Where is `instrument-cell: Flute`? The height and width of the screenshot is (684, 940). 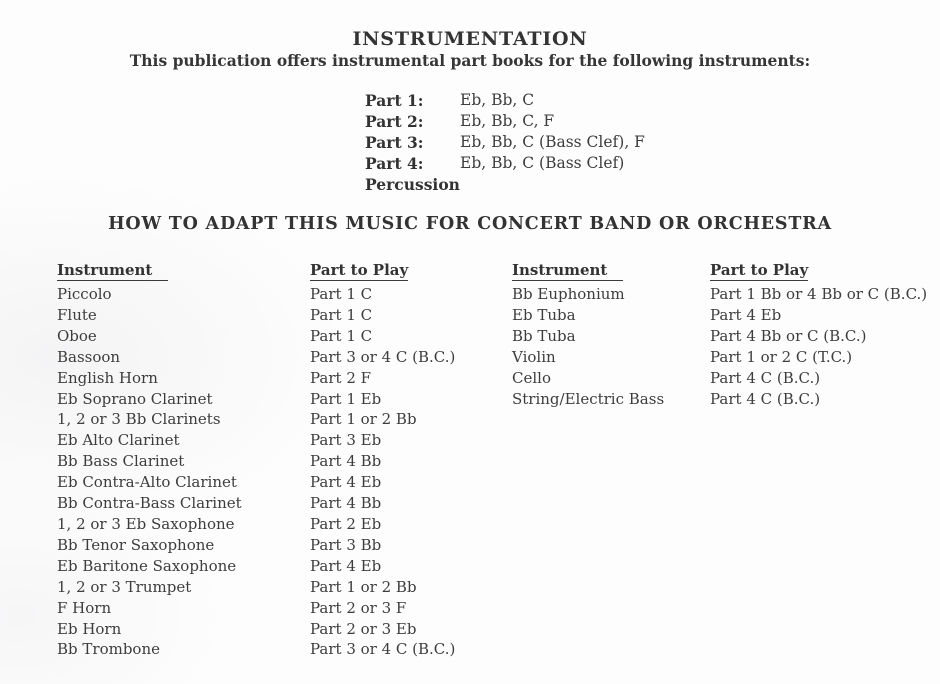
instrument-cell: Flute is located at coordinates (77, 314).